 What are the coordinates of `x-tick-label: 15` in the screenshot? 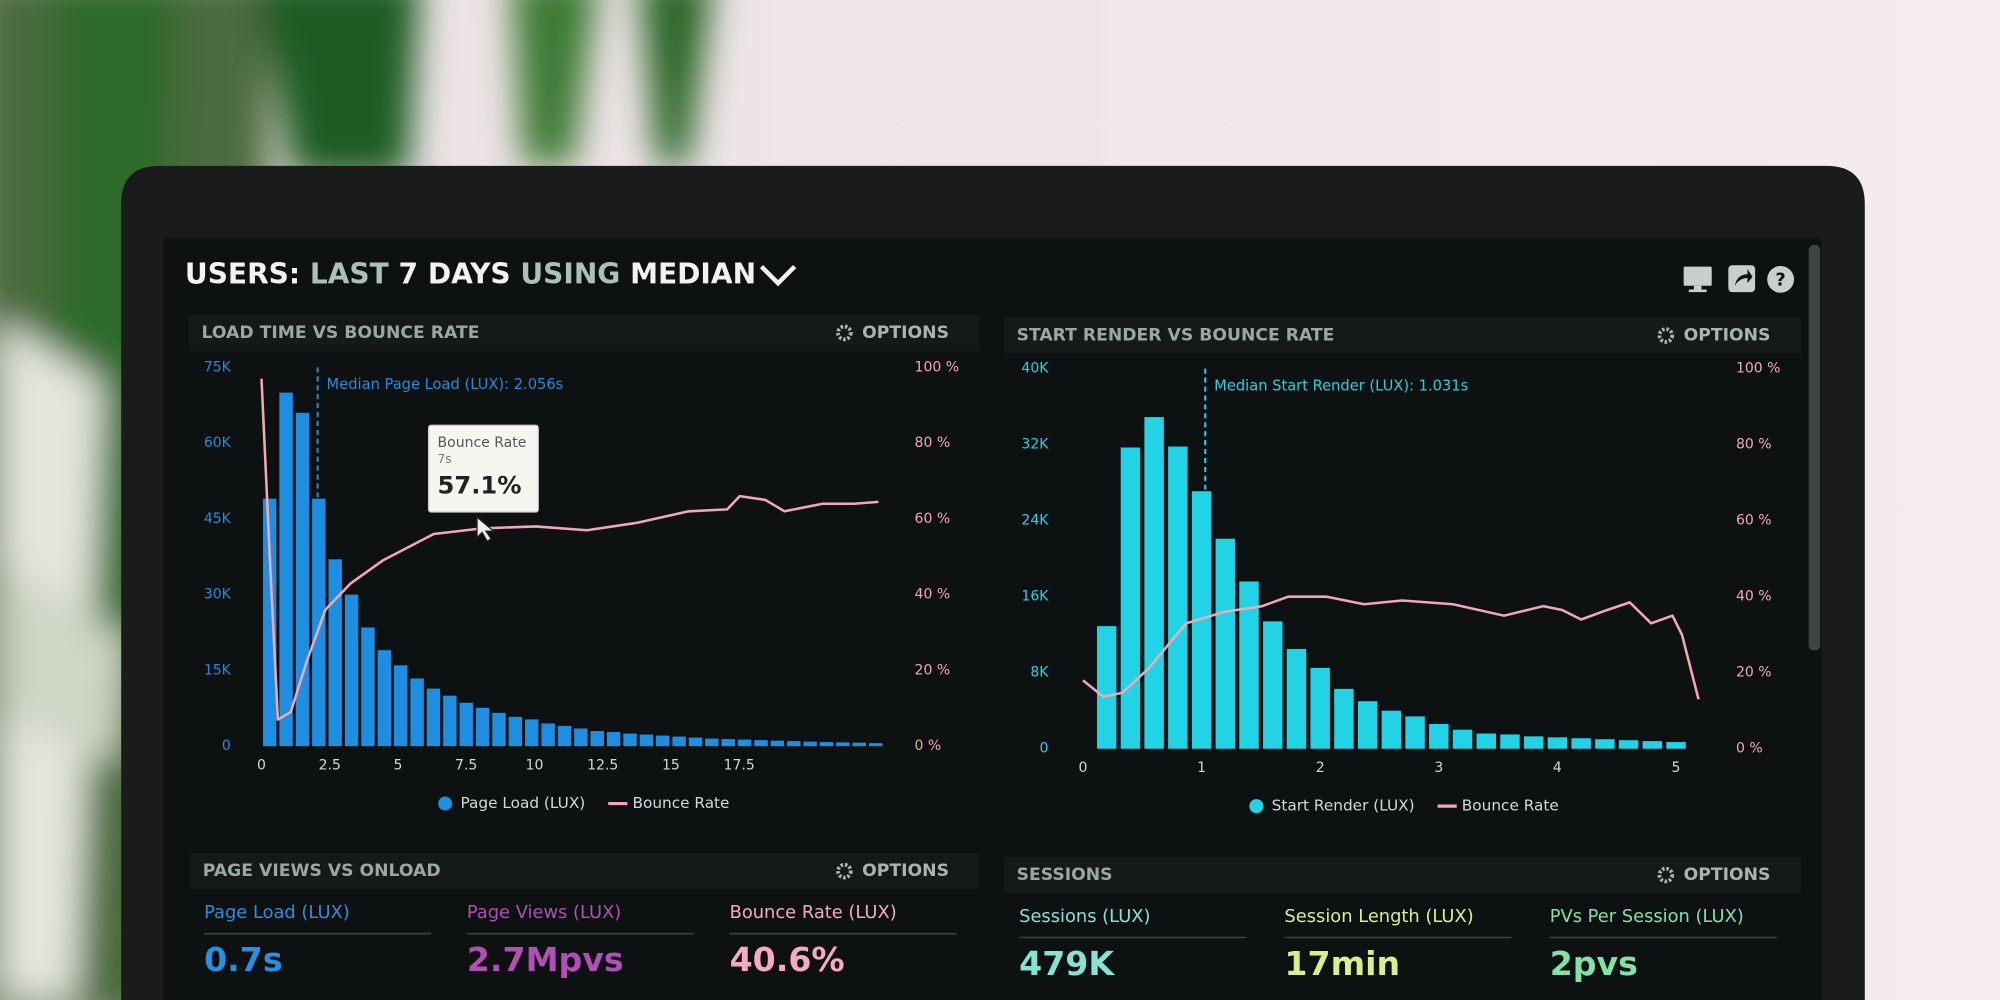 It's located at (671, 765).